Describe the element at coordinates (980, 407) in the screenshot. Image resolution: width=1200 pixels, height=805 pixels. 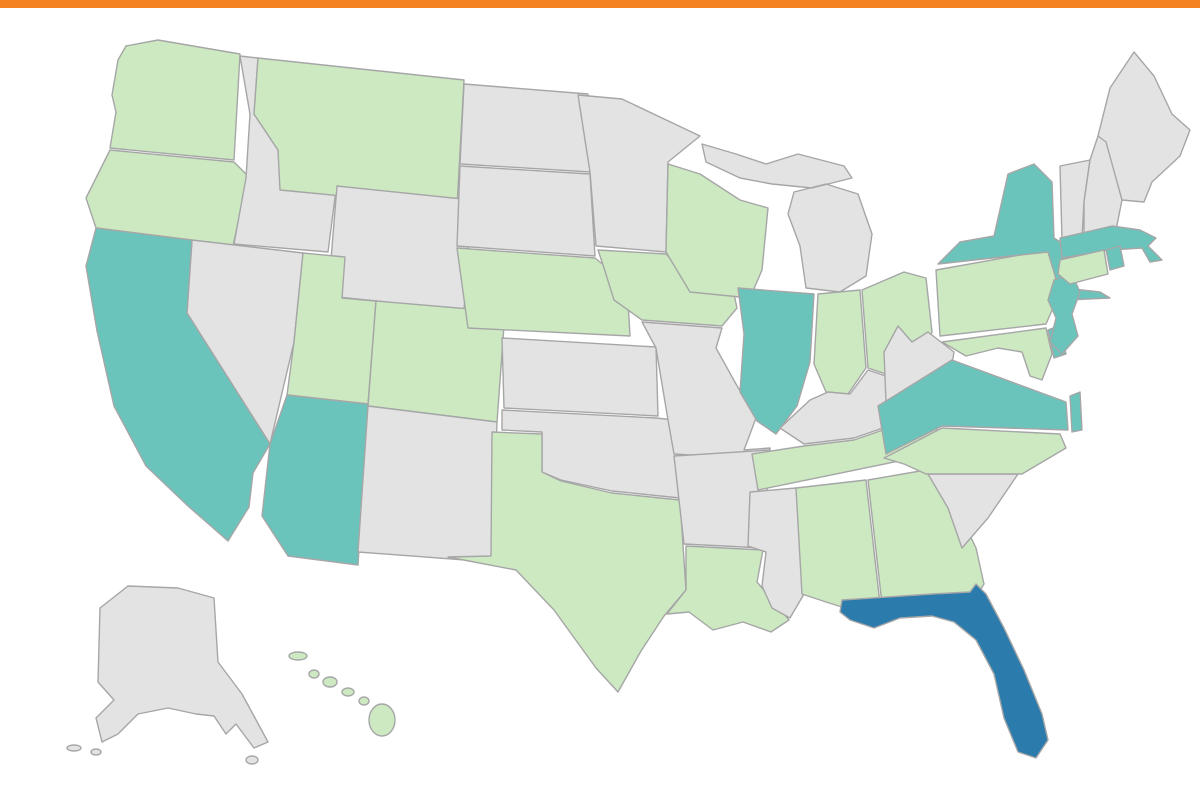
I see `state-virginia` at that location.